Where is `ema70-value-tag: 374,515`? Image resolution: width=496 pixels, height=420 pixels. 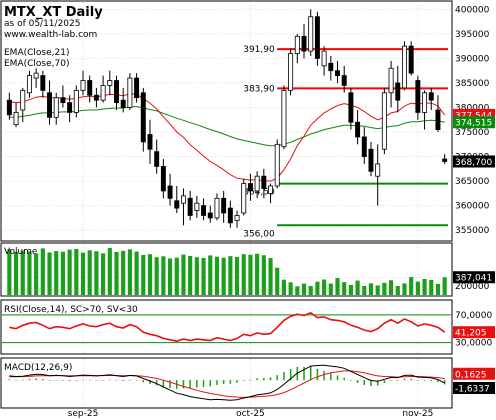
ema70-value-tag: 374,515 is located at coordinates (473, 124).